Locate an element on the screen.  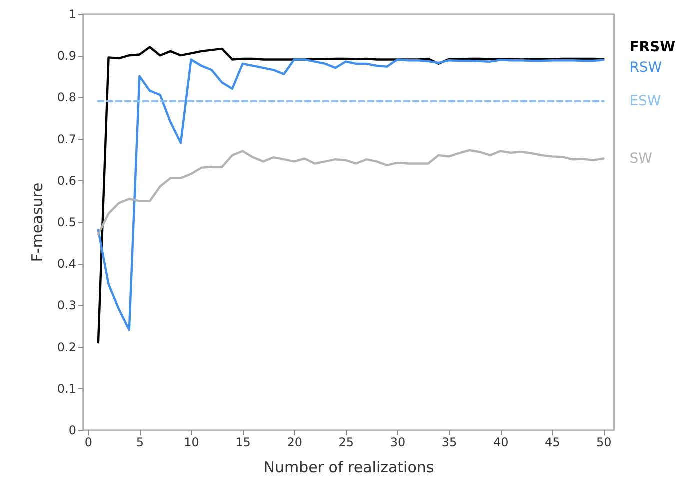
y-tick-label: 0.7 is located at coordinates (66, 139).